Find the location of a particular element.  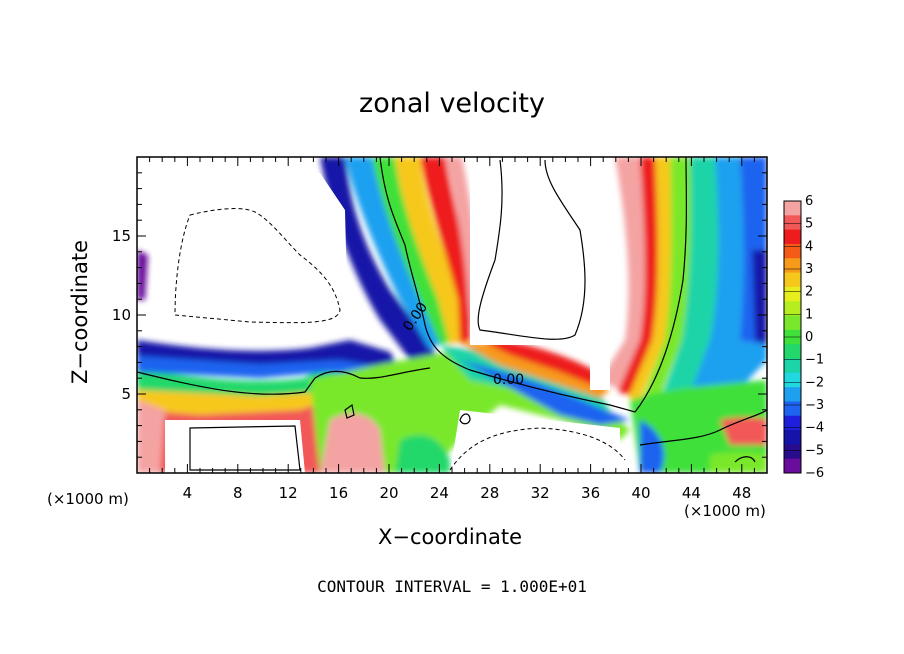

chart-title: zonal velocity is located at coordinates (452, 103).